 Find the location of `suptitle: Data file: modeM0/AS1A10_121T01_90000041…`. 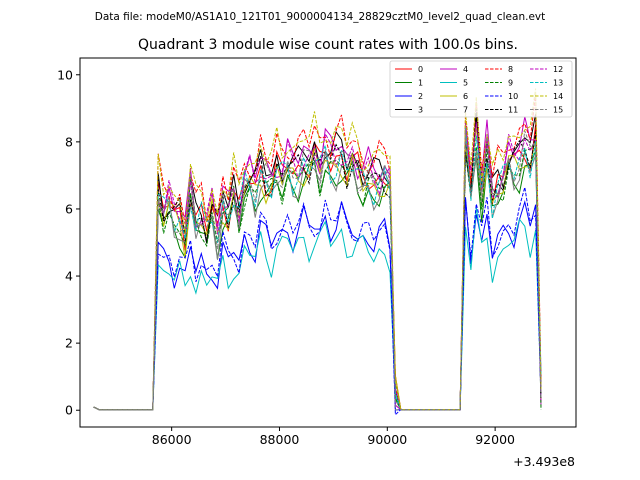

suptitle: Data file: modeM0/AS1A10_121T01_90000041… is located at coordinates (320, 17).